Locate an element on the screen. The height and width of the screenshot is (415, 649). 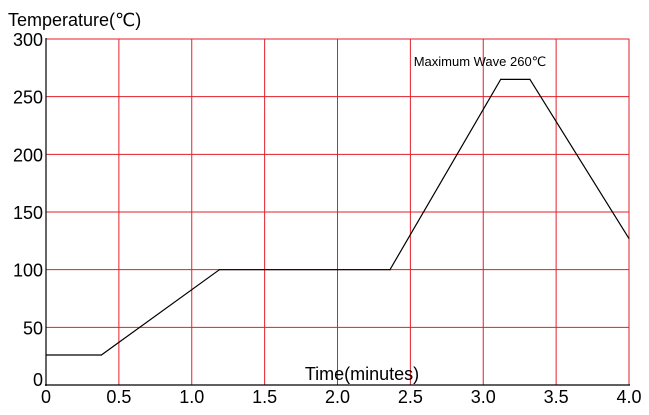
x-tick-label: 0 is located at coordinates (46, 397).